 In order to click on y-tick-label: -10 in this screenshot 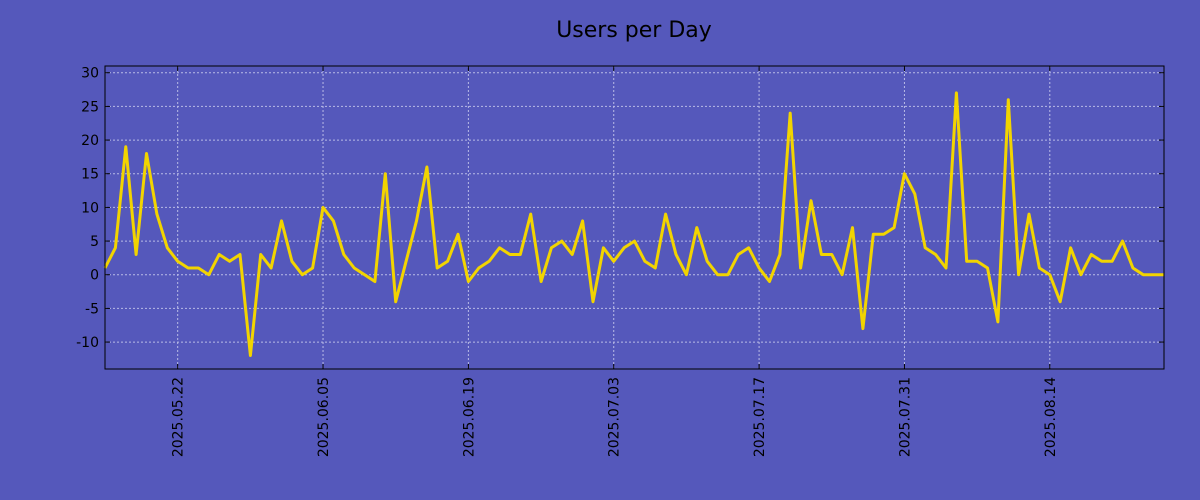, I will do `click(87, 343)`.